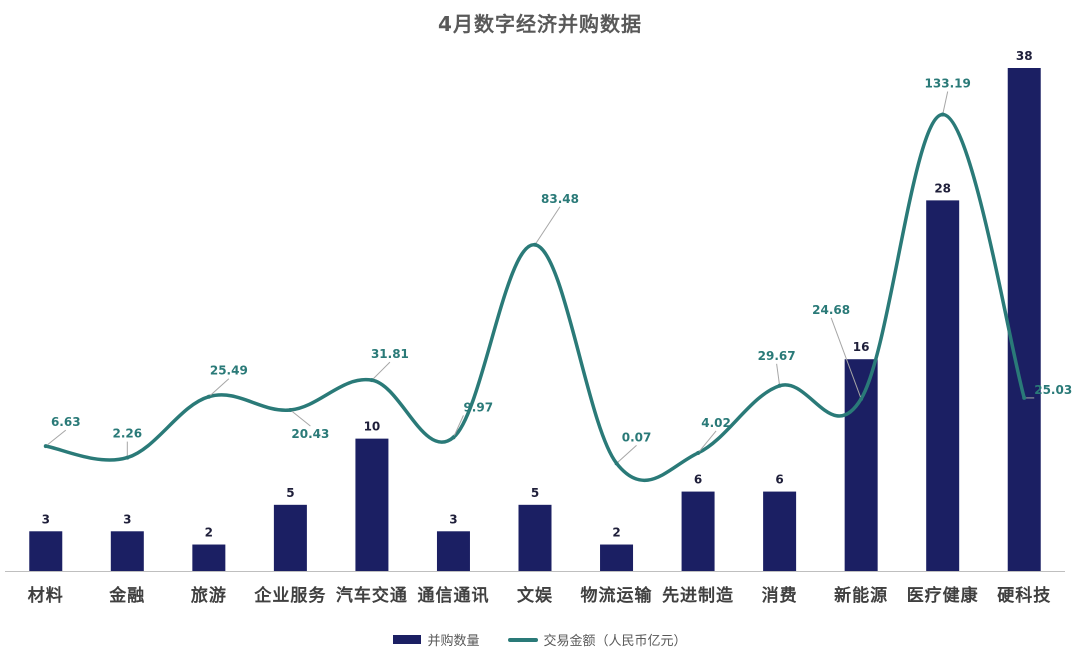 Image resolution: width=1080 pixels, height=659 pixels. Describe the element at coordinates (560, 199) in the screenshot. I see `line-data-label: 83.48` at that location.